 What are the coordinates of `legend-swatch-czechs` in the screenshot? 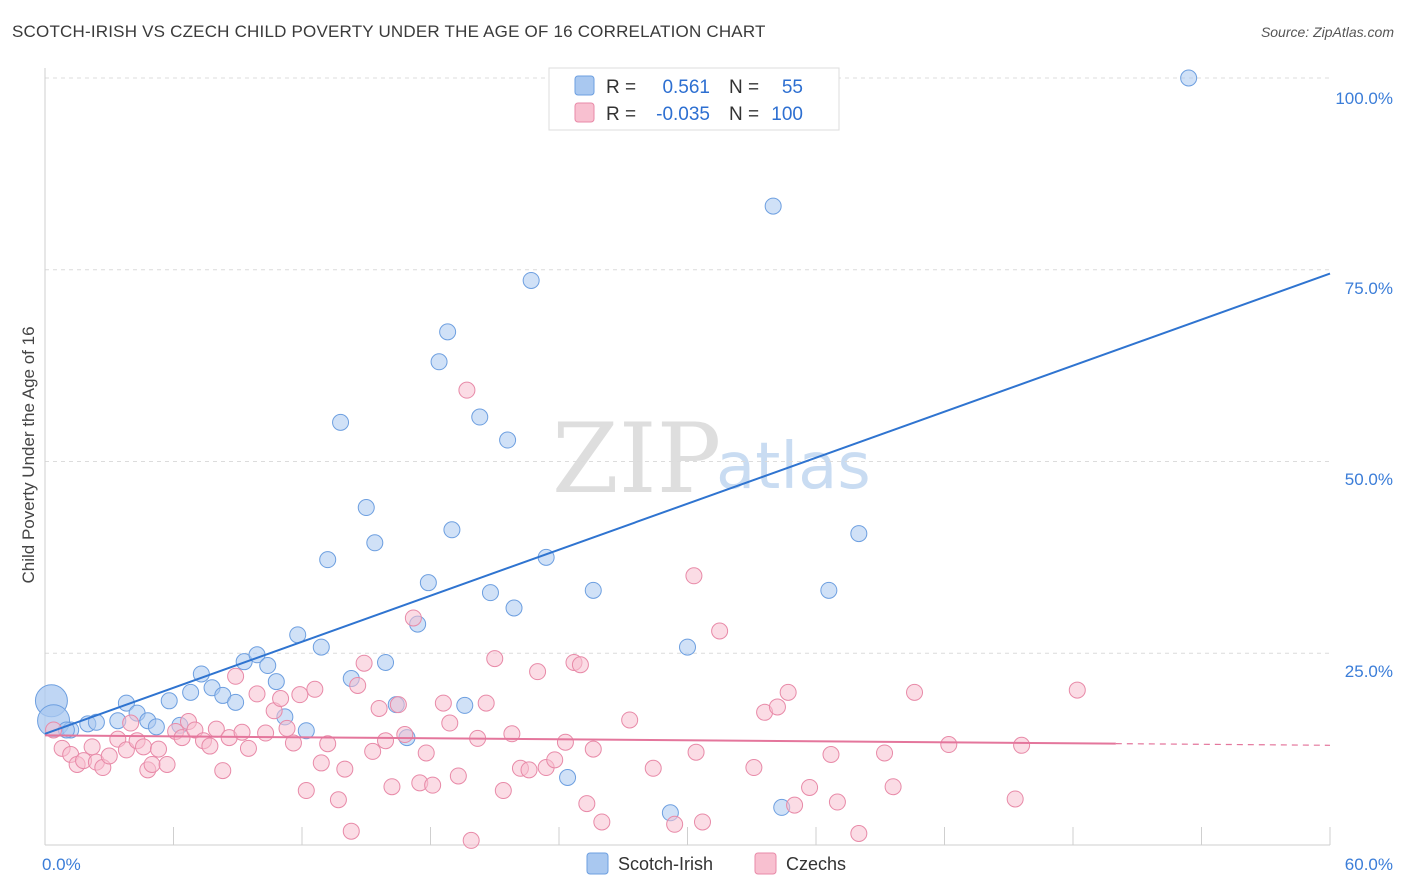 It's located at (584, 112).